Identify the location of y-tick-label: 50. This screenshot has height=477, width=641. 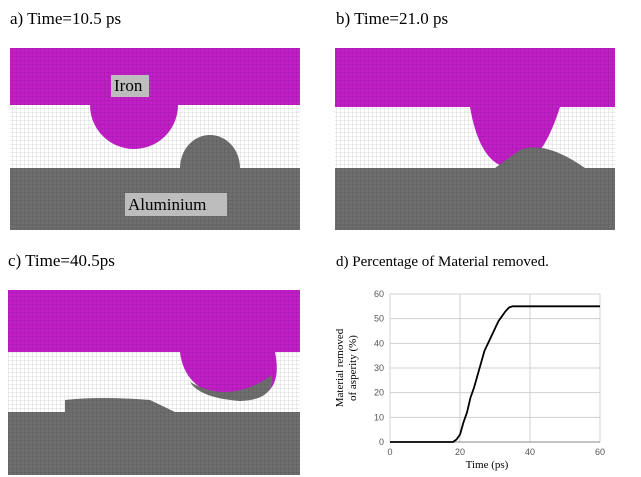
(379, 319).